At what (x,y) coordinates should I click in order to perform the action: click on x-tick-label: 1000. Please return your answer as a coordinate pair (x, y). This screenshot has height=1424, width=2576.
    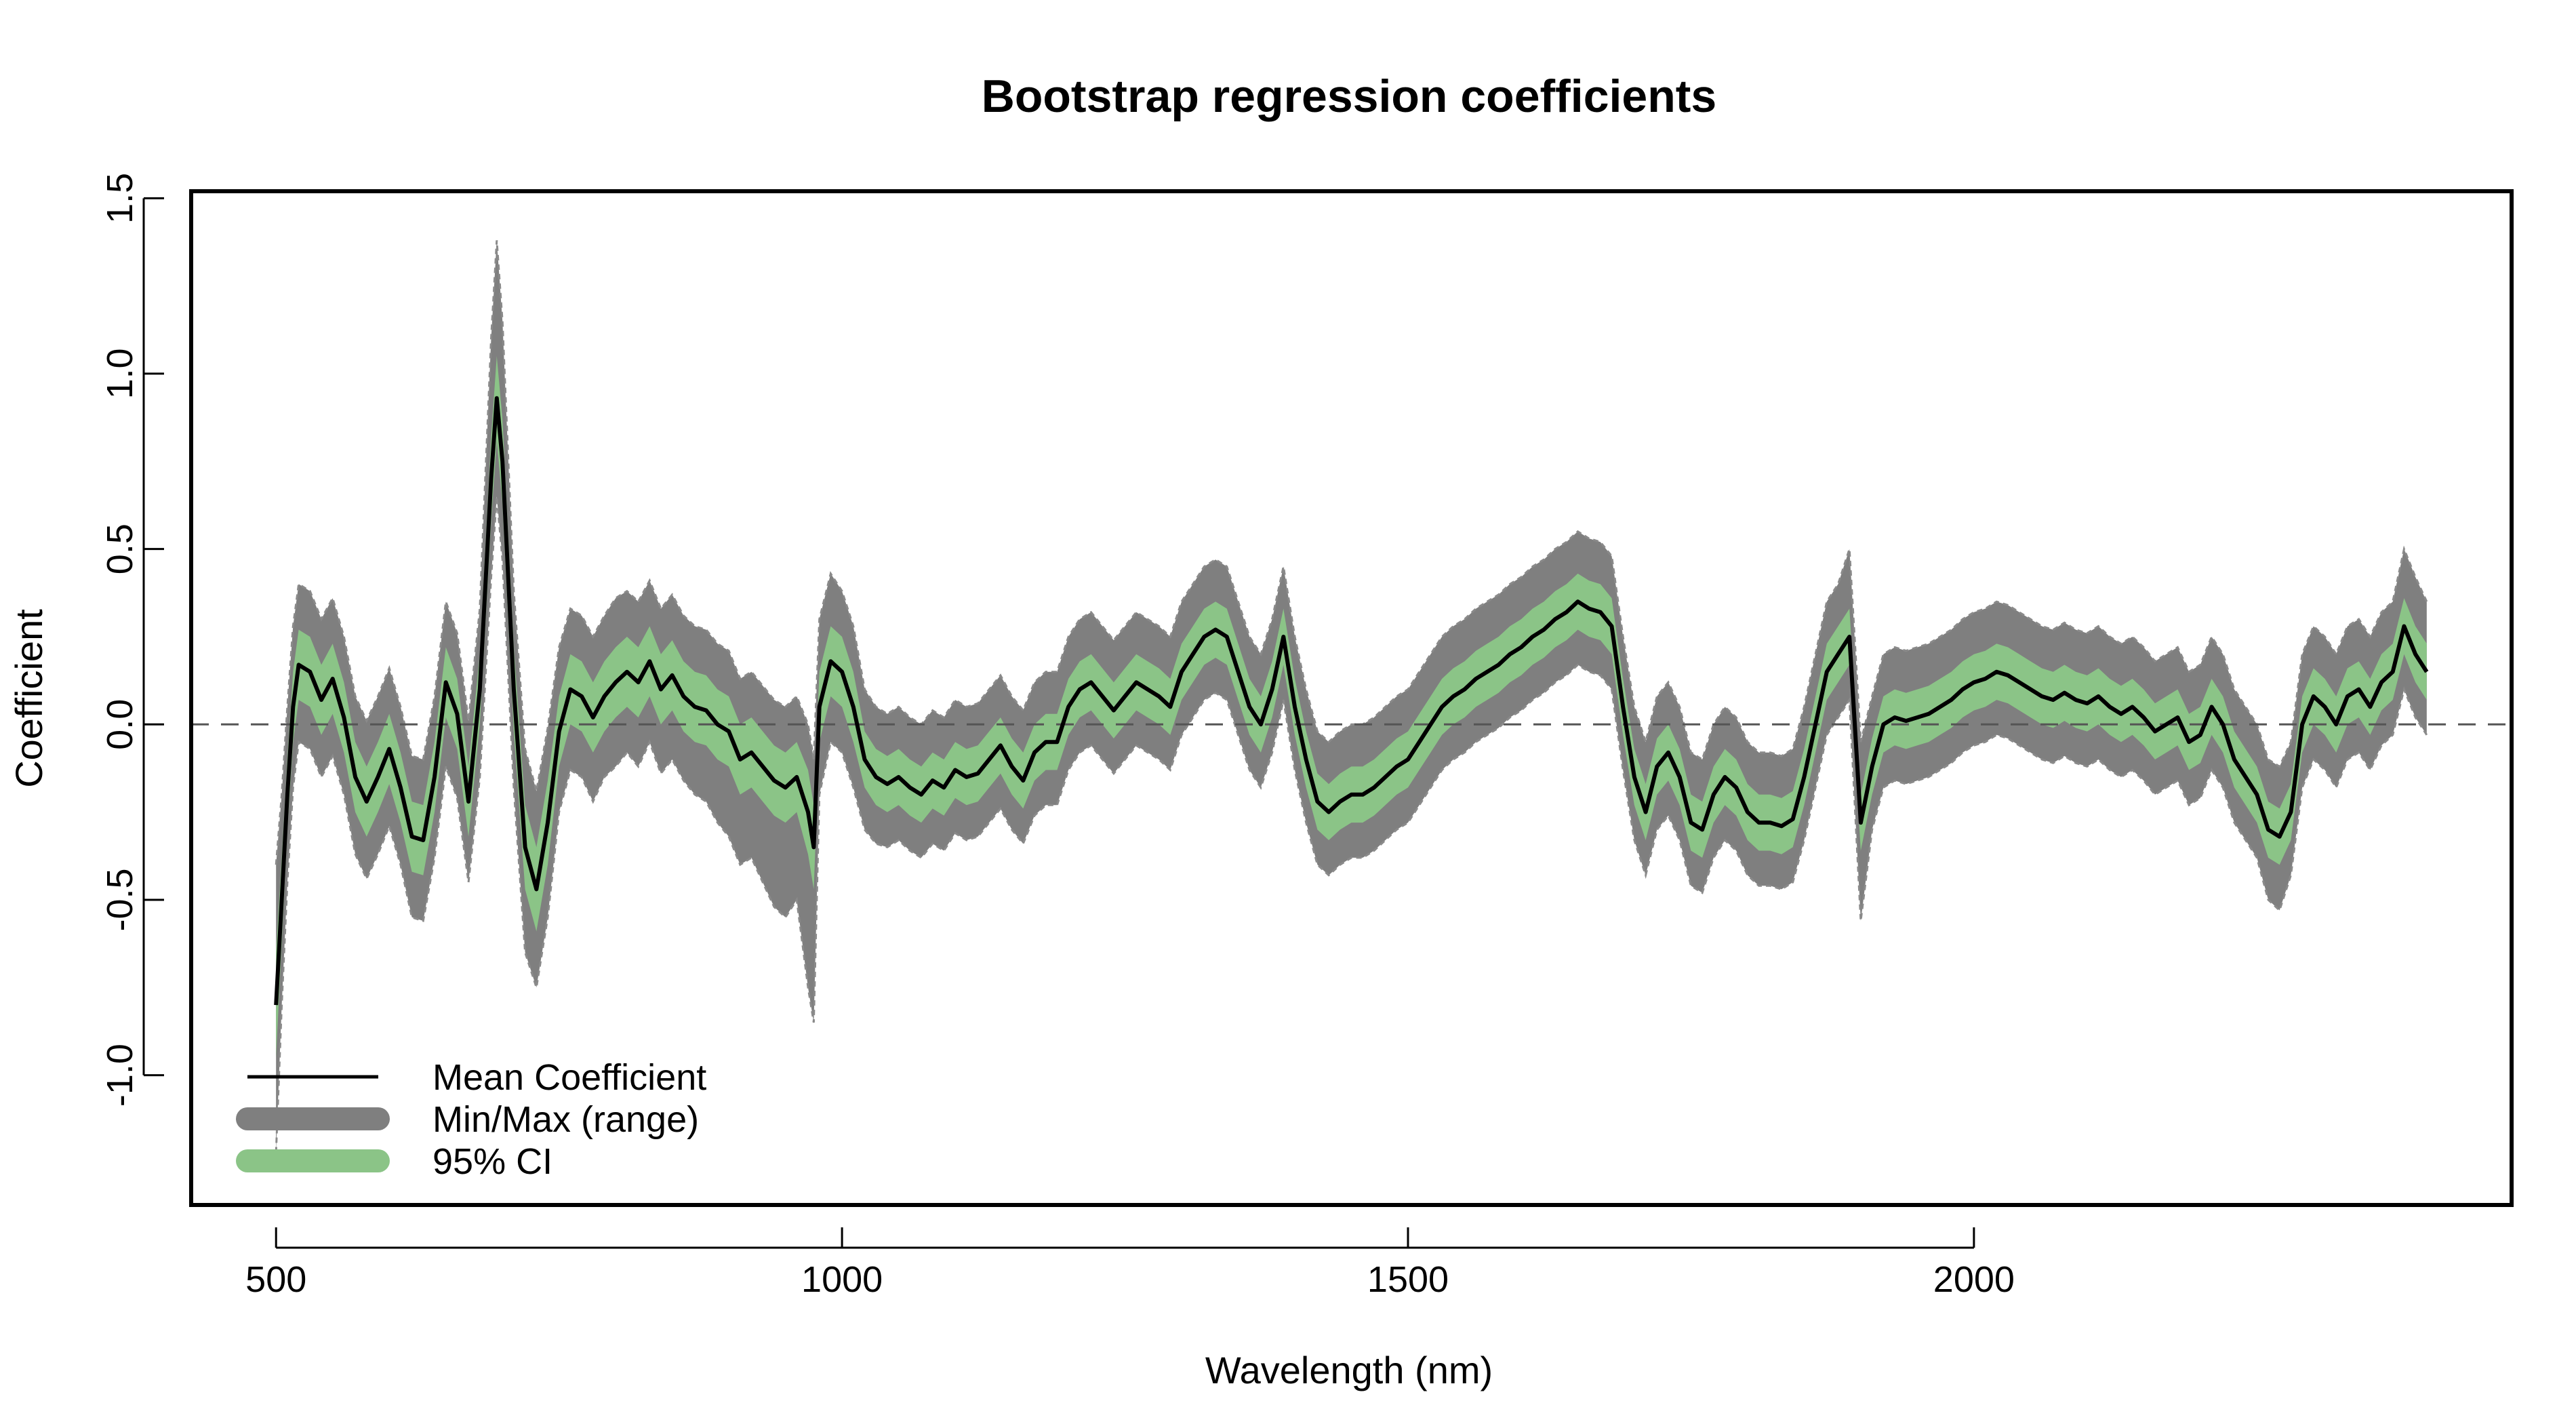
    Looking at the image, I should click on (842, 1279).